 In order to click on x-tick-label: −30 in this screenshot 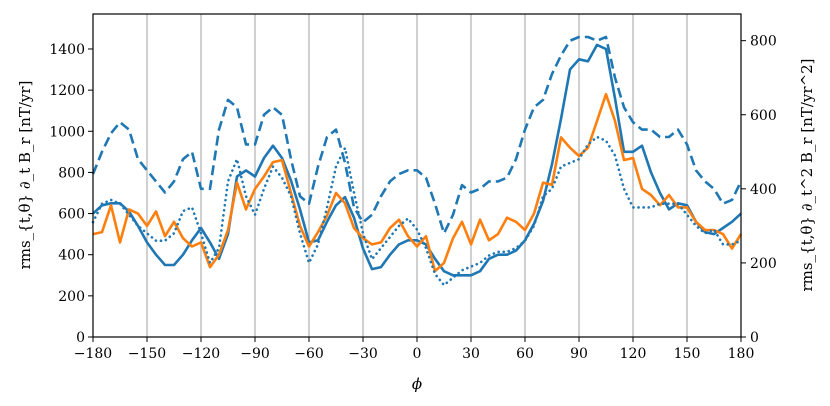, I will do `click(363, 354)`.